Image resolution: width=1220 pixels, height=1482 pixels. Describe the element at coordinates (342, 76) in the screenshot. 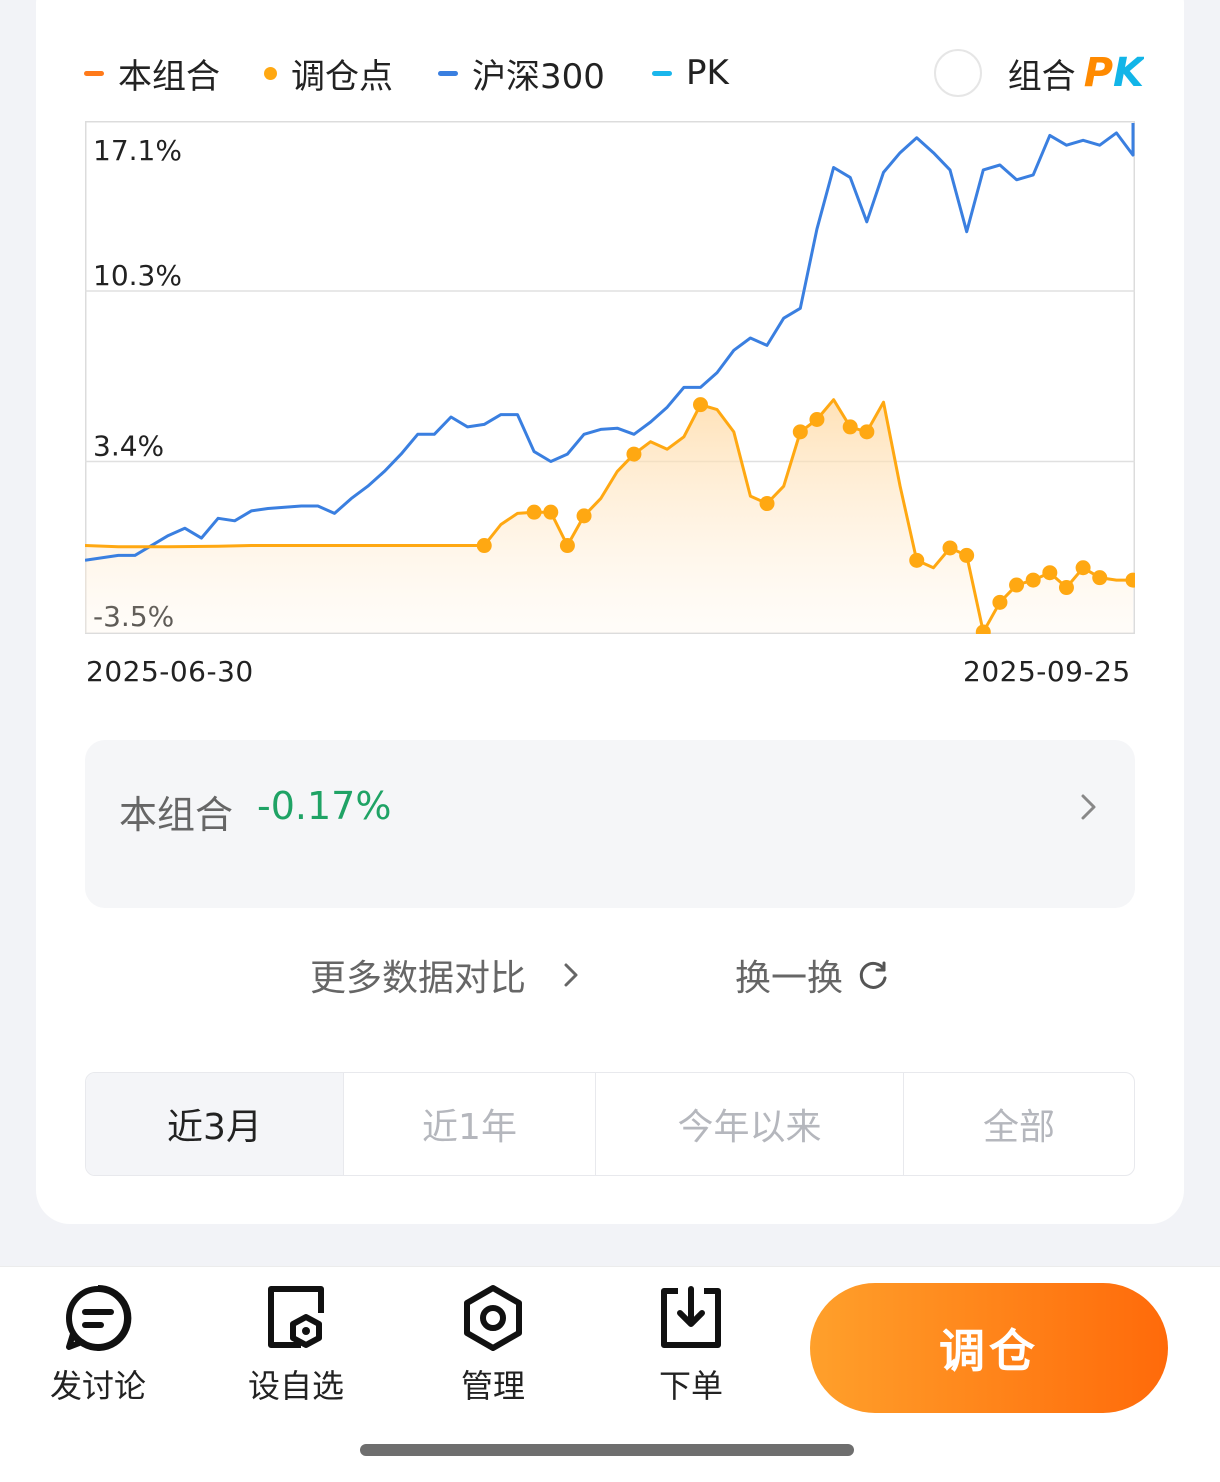

I see `legend-label: 调仓点` at that location.